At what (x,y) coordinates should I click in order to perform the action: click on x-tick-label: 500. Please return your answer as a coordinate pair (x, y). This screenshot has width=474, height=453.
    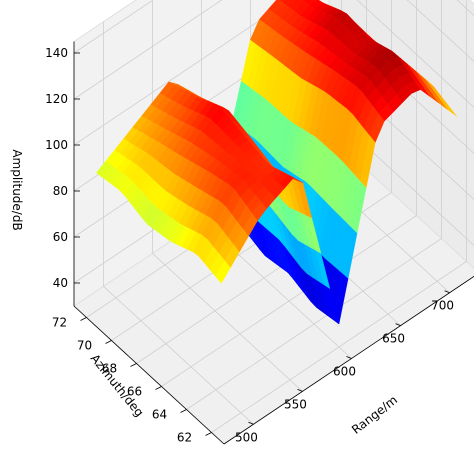
    Looking at the image, I should click on (246, 437).